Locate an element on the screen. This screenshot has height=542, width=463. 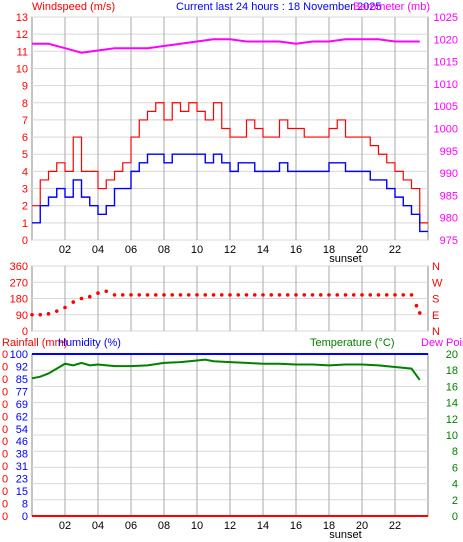
wind-x-tick: 12 is located at coordinates (230, 250).